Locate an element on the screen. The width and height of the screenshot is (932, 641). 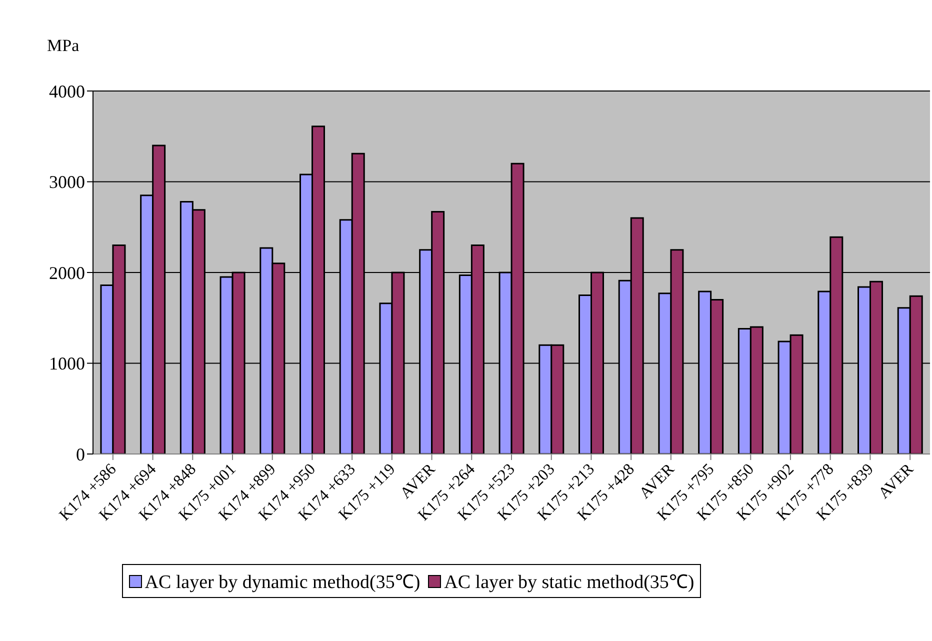
y-tick-label: 0 is located at coordinates (80, 454).